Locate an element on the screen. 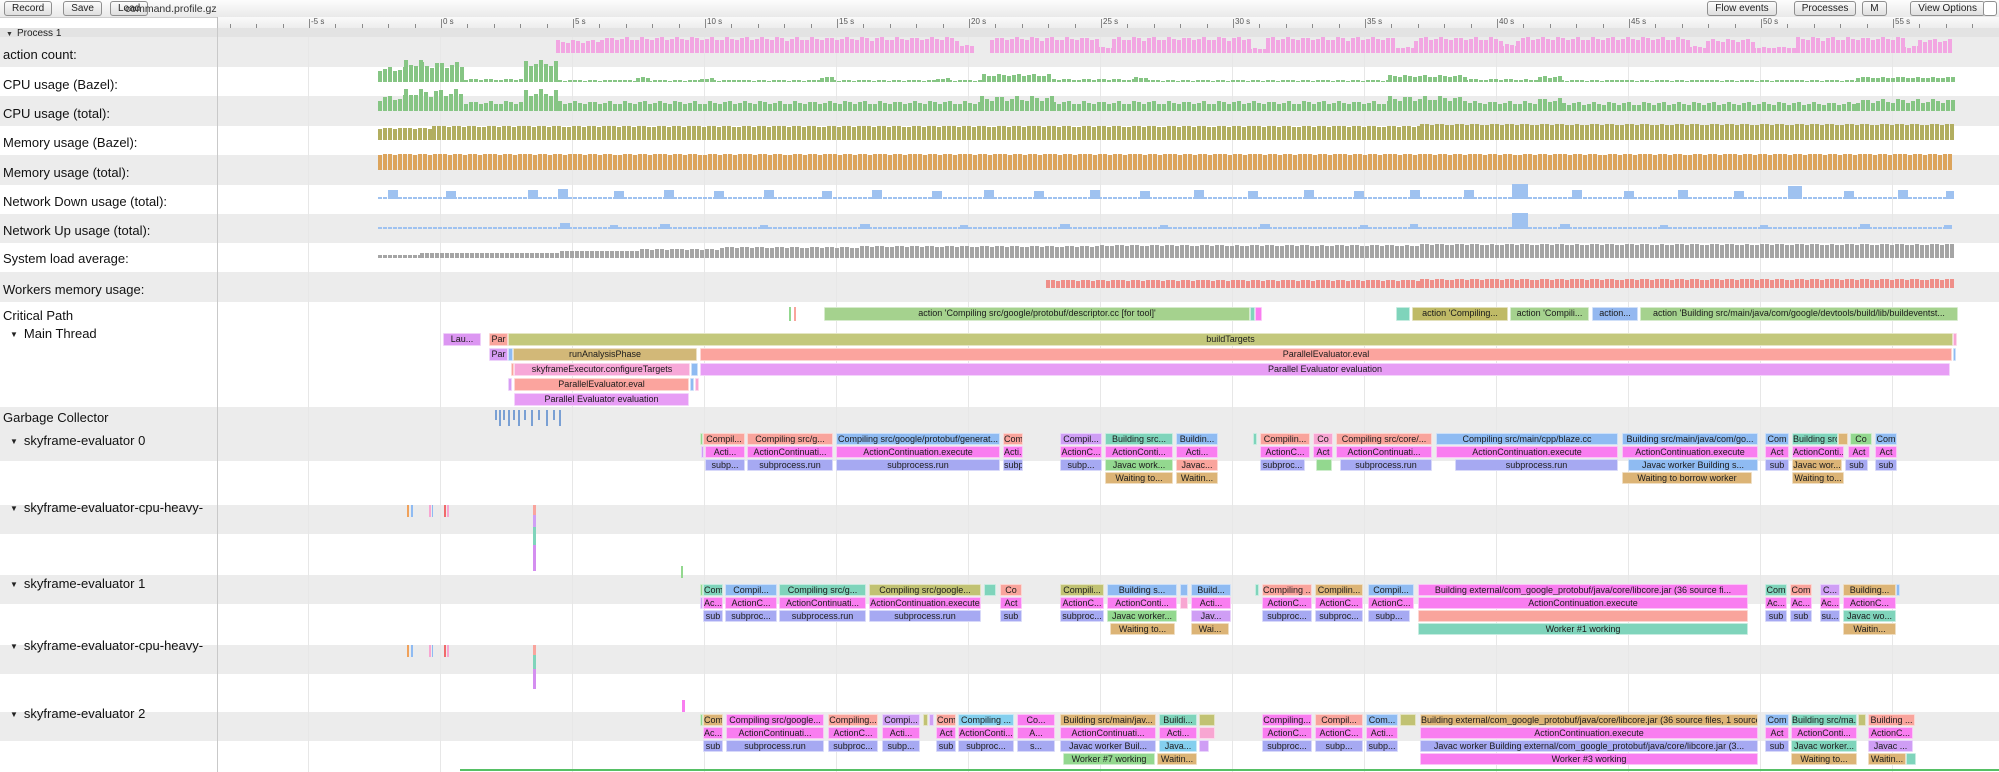 The width and height of the screenshot is (1999, 772). toolbar-button-m: M is located at coordinates (1874, 8).